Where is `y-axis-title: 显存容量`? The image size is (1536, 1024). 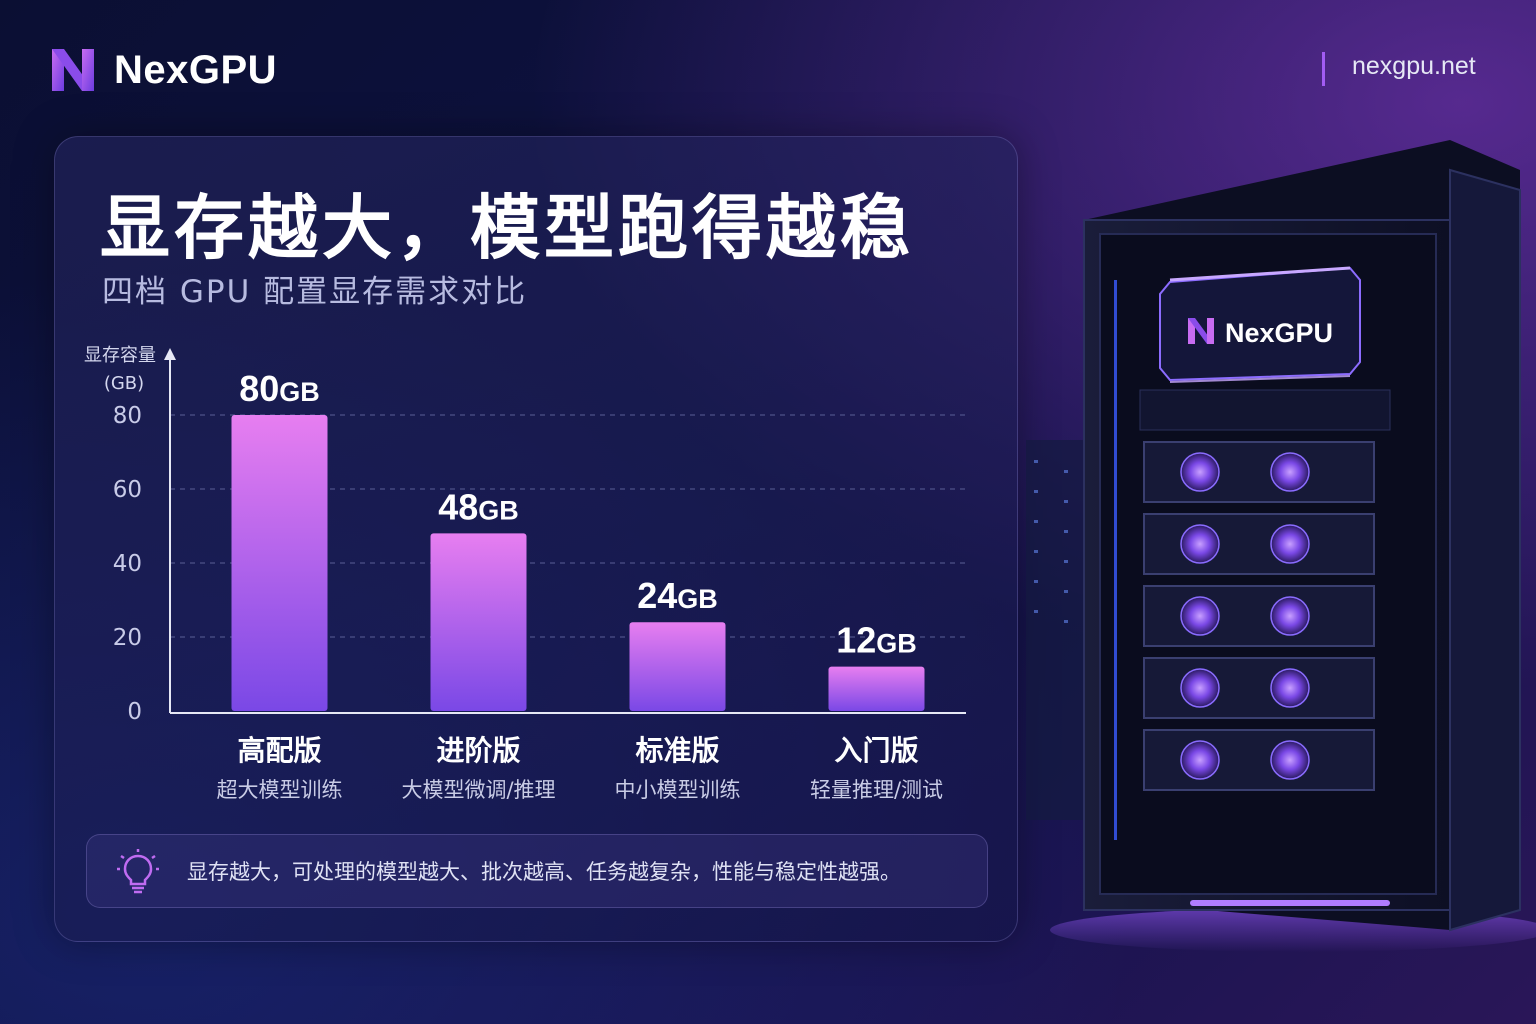
y-axis-title: 显存容量 is located at coordinates (120, 355).